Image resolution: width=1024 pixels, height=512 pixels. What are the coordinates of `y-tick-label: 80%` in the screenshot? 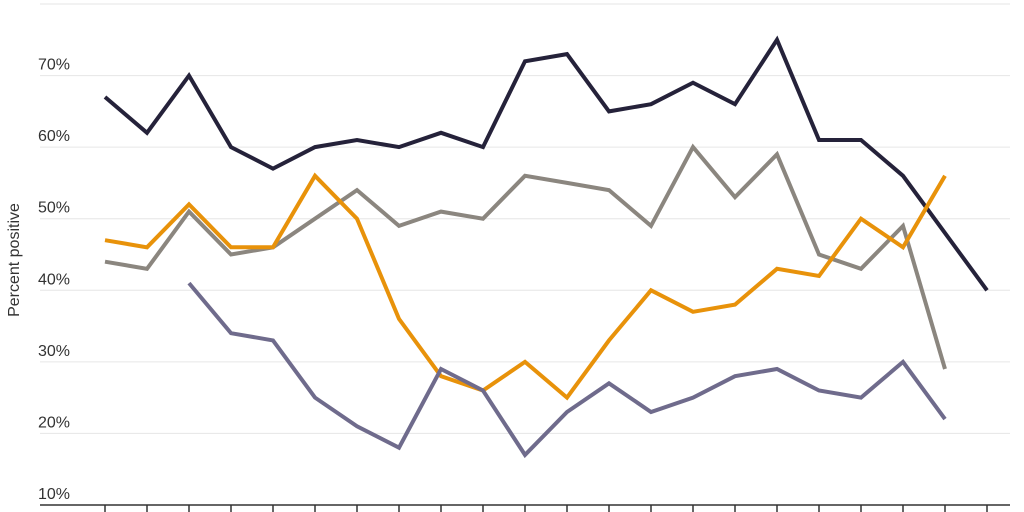 It's located at (54, 1).